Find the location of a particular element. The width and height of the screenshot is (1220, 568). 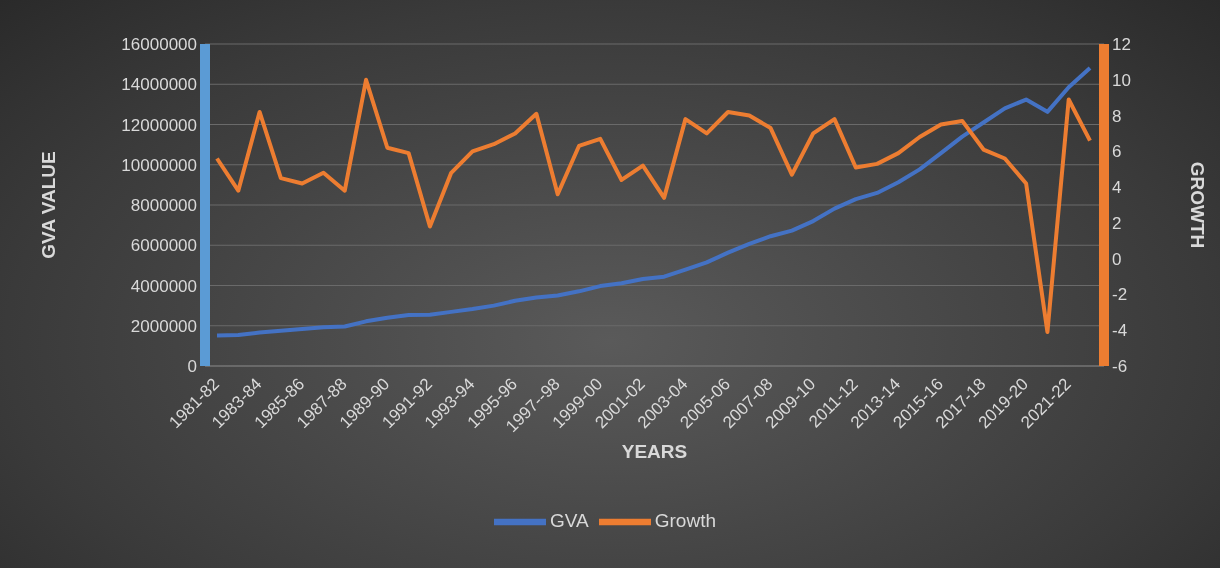

y2-tick-label: 2 is located at coordinates (1117, 223).